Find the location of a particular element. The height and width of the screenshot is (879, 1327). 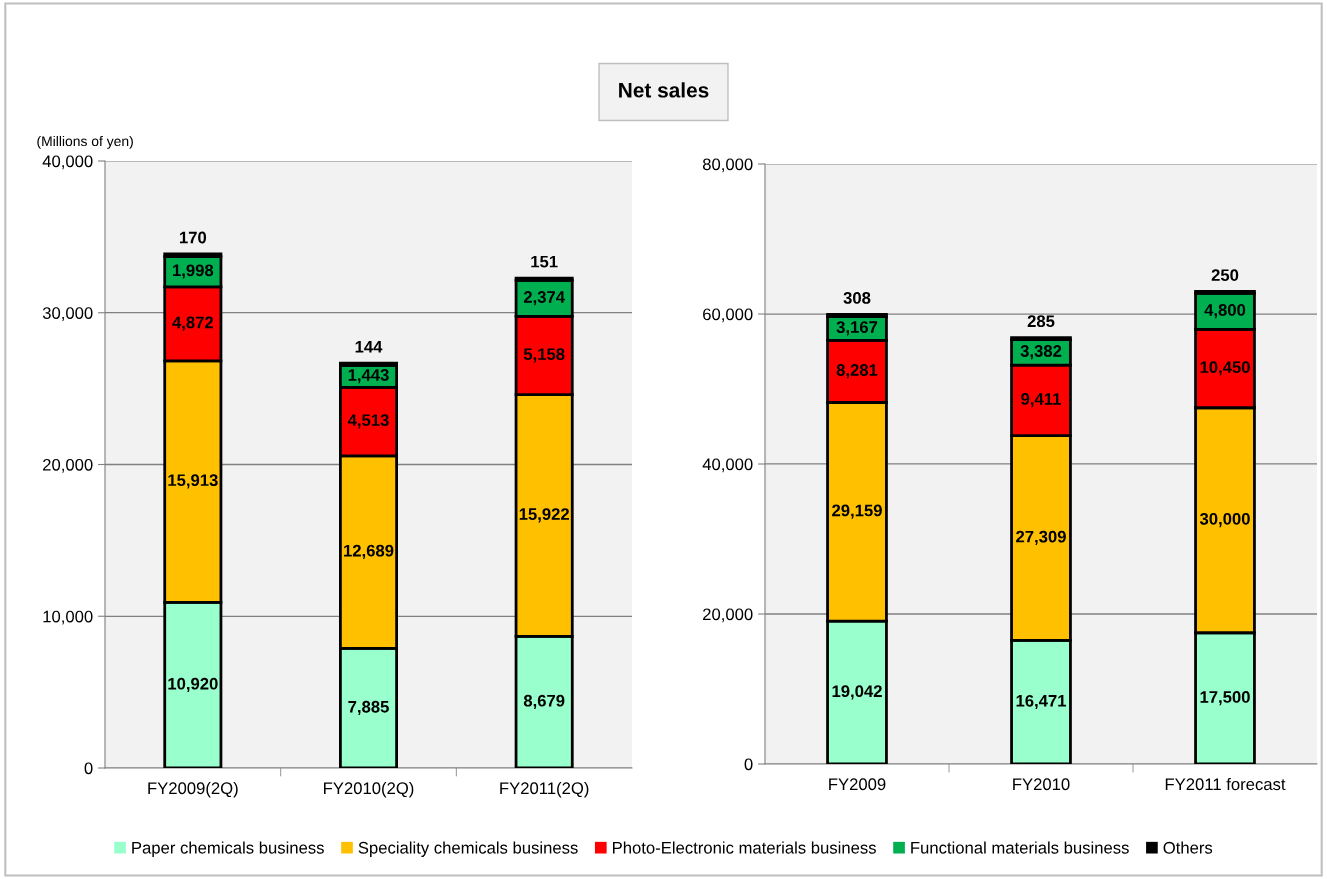

data-label: 12,689 is located at coordinates (369, 551).